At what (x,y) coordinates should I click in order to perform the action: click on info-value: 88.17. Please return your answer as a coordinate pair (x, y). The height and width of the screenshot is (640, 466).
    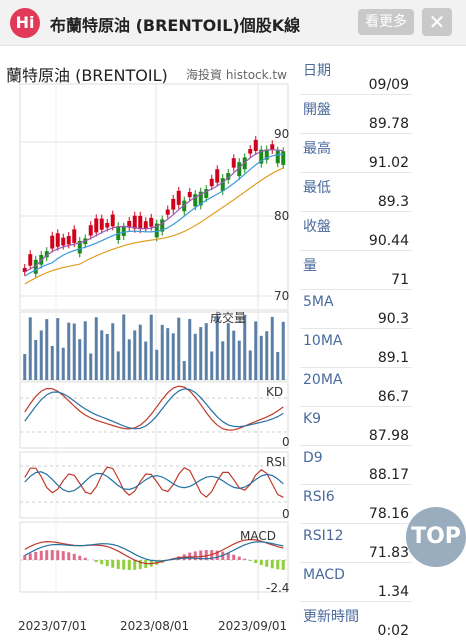
    Looking at the image, I should click on (388, 475).